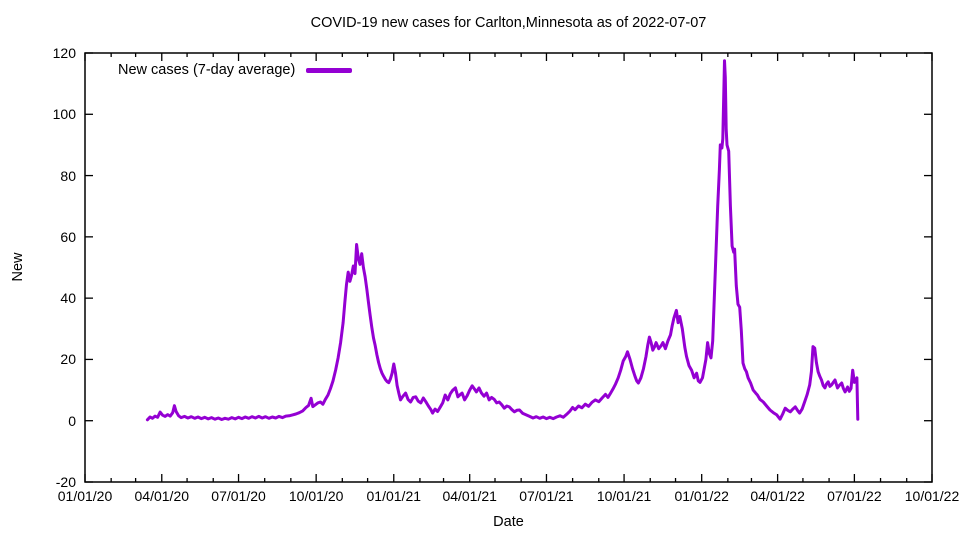  What do you see at coordinates (624, 496) in the screenshot?
I see `x-tick-label: 10/01/21` at bounding box center [624, 496].